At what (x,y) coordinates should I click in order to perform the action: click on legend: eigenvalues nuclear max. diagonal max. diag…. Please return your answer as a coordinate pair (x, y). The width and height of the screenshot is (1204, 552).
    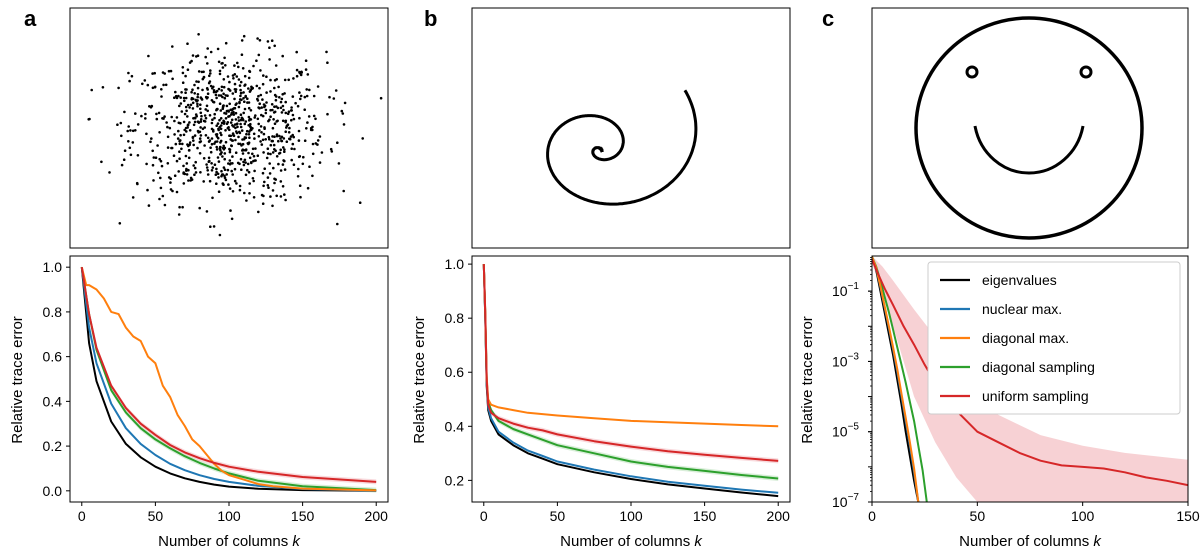
    Looking at the image, I should click on (1054, 338).